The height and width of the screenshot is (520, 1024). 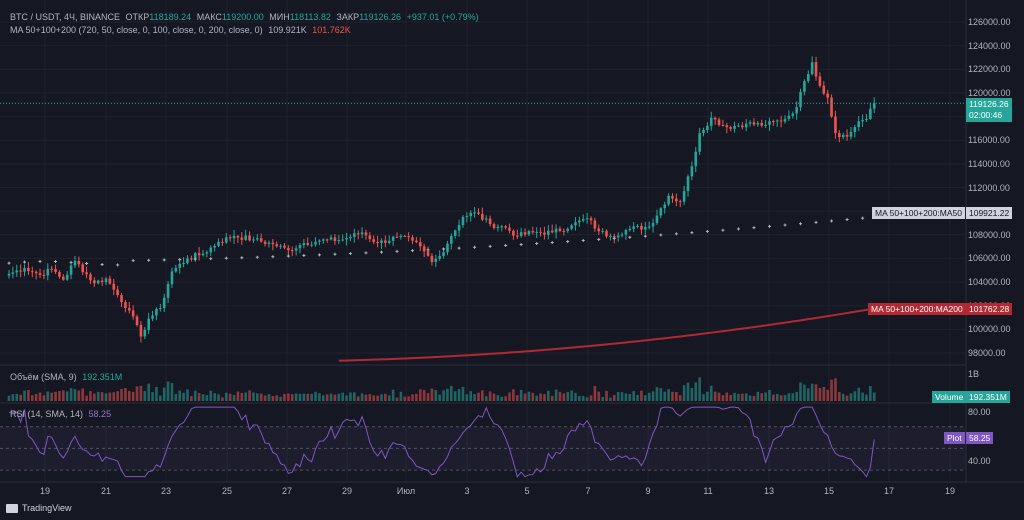 I want to click on tradingview-icon, so click(x=12, y=508).